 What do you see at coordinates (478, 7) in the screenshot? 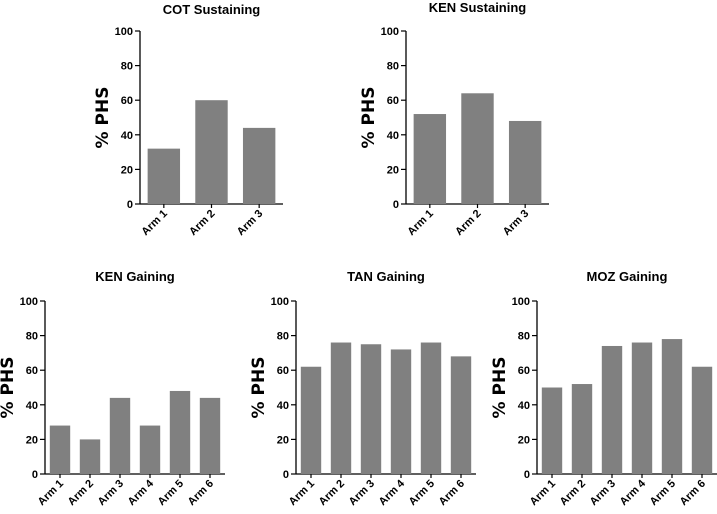
I see `chart-title: KEN Sustaining` at bounding box center [478, 7].